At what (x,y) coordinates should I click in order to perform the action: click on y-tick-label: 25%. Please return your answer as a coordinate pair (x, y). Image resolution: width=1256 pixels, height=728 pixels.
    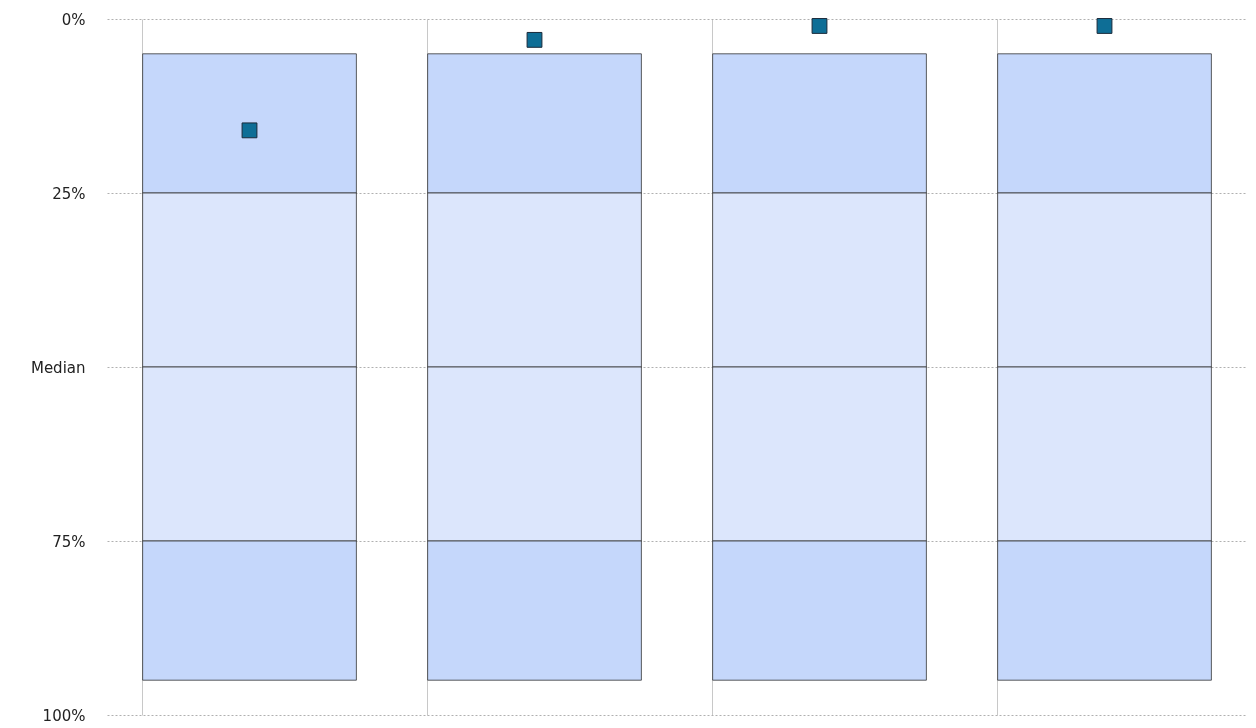
    Looking at the image, I should click on (69, 193).